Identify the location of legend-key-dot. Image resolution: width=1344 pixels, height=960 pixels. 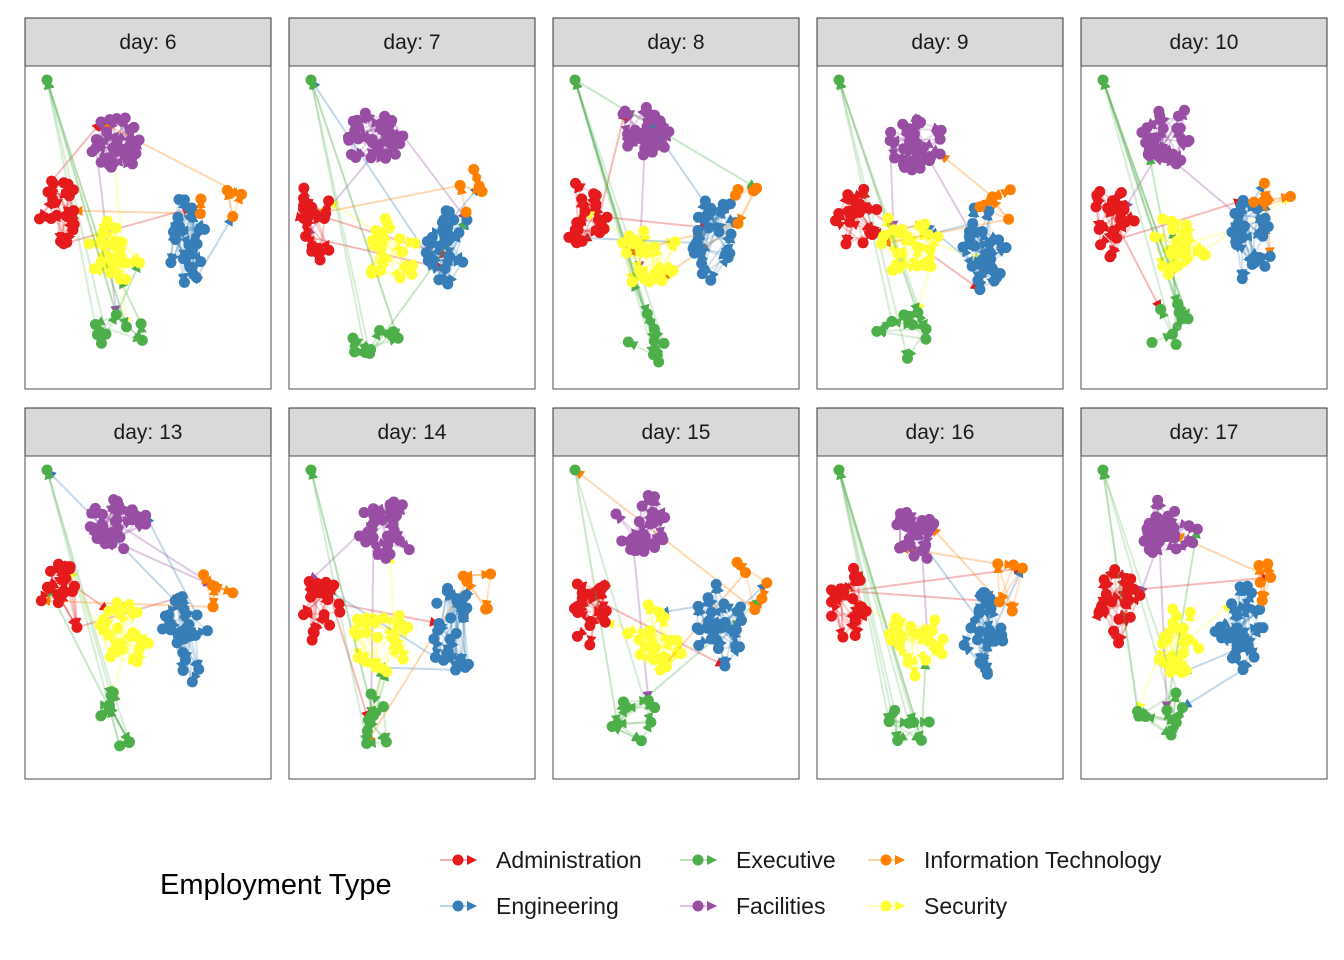
(458, 860).